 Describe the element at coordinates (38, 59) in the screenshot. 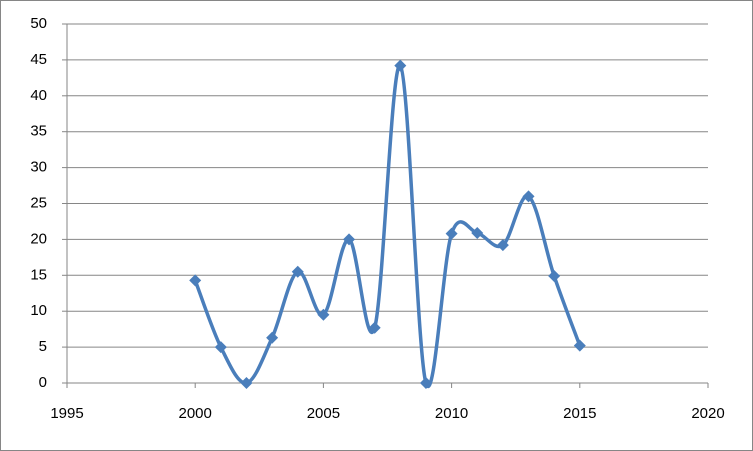

I see `y-tick-label: 45` at that location.